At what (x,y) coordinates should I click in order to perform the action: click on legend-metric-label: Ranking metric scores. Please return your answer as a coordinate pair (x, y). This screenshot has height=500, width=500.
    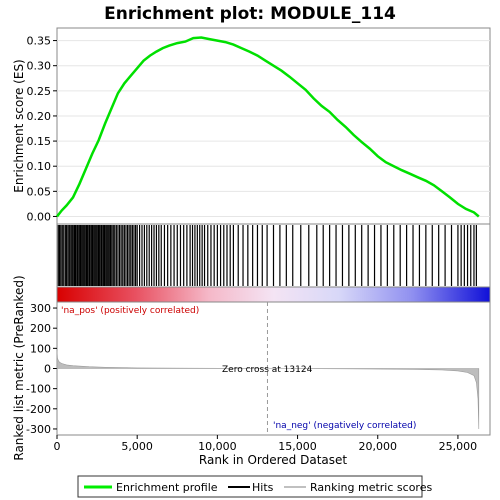
    Looking at the image, I should click on (371, 487).